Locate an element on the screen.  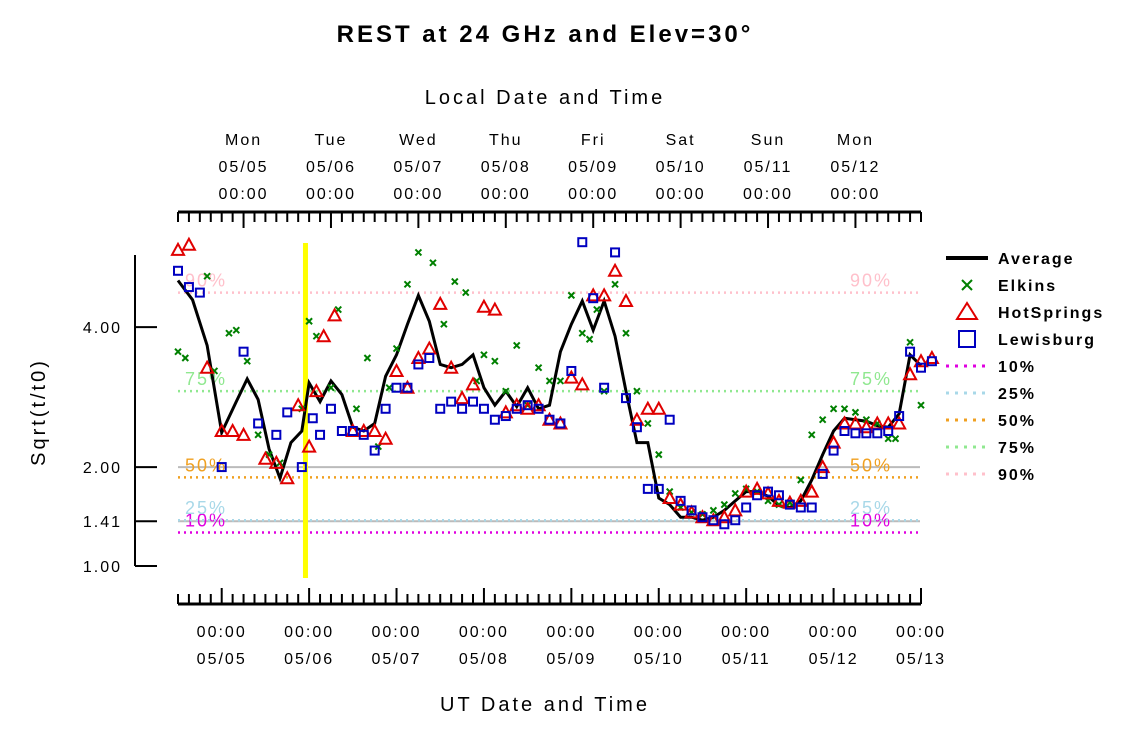
legend-label: Elkins is located at coordinates (1027, 286).